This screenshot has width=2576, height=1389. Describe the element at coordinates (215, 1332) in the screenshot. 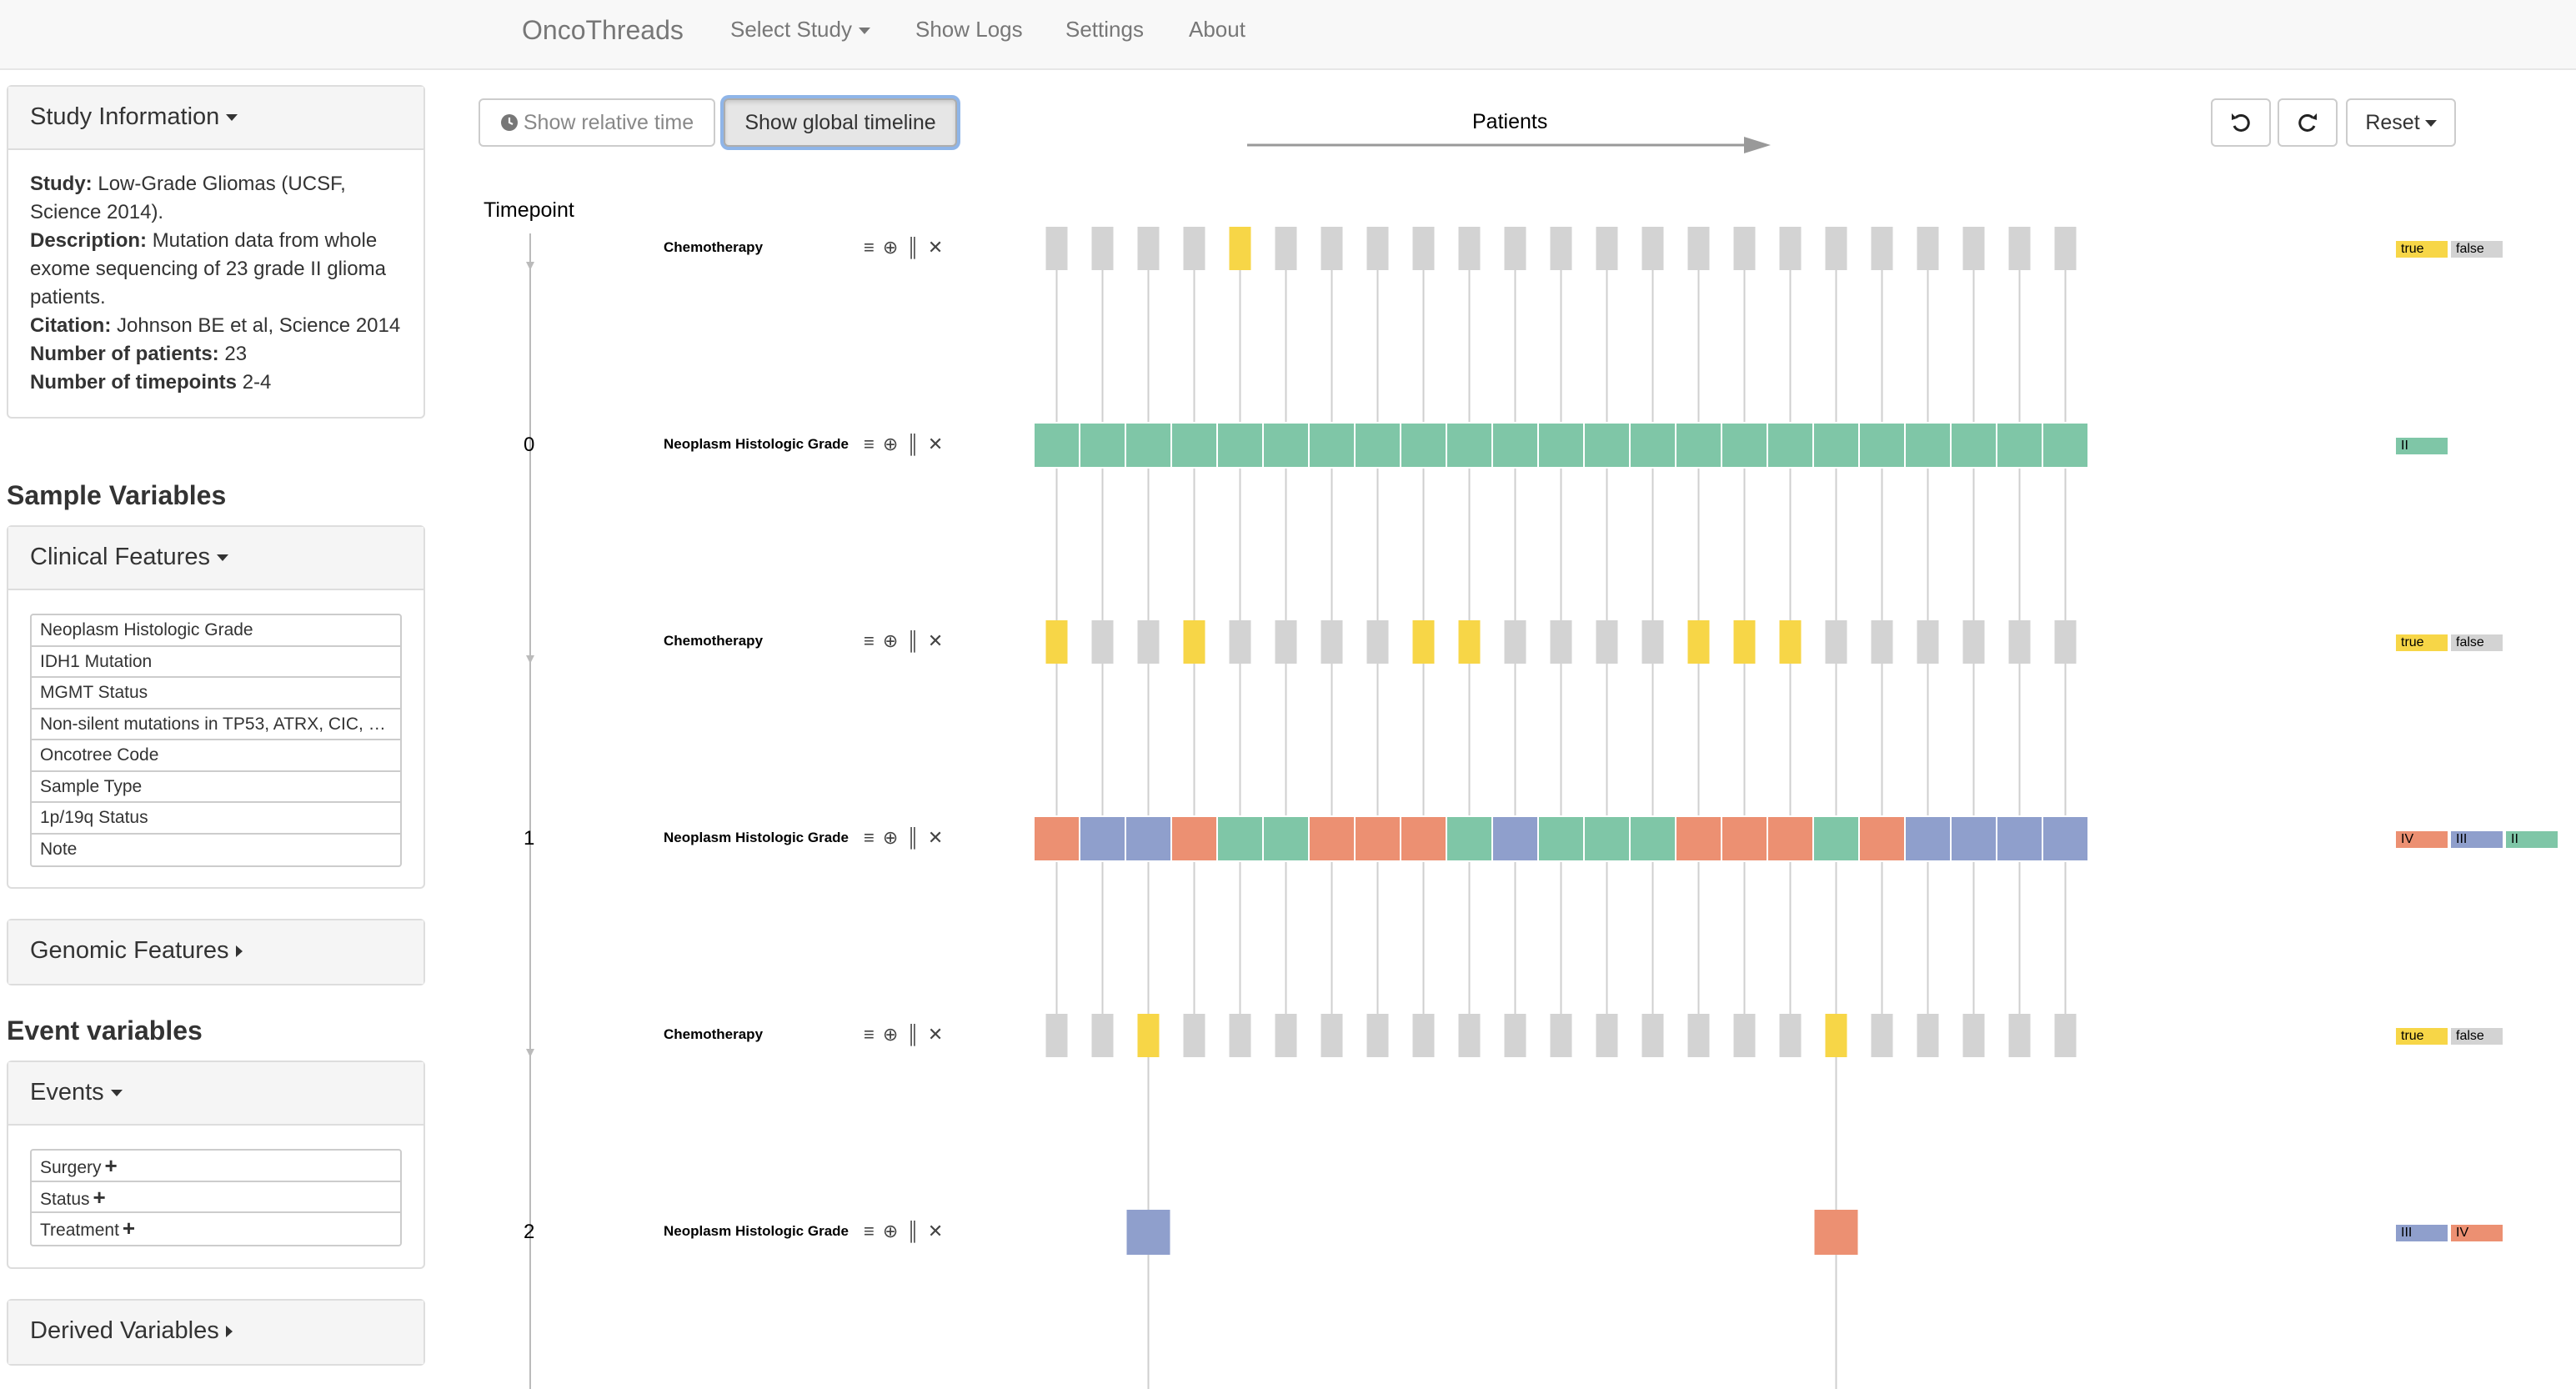

I see `derived-variables-heading: Derived Variables` at that location.